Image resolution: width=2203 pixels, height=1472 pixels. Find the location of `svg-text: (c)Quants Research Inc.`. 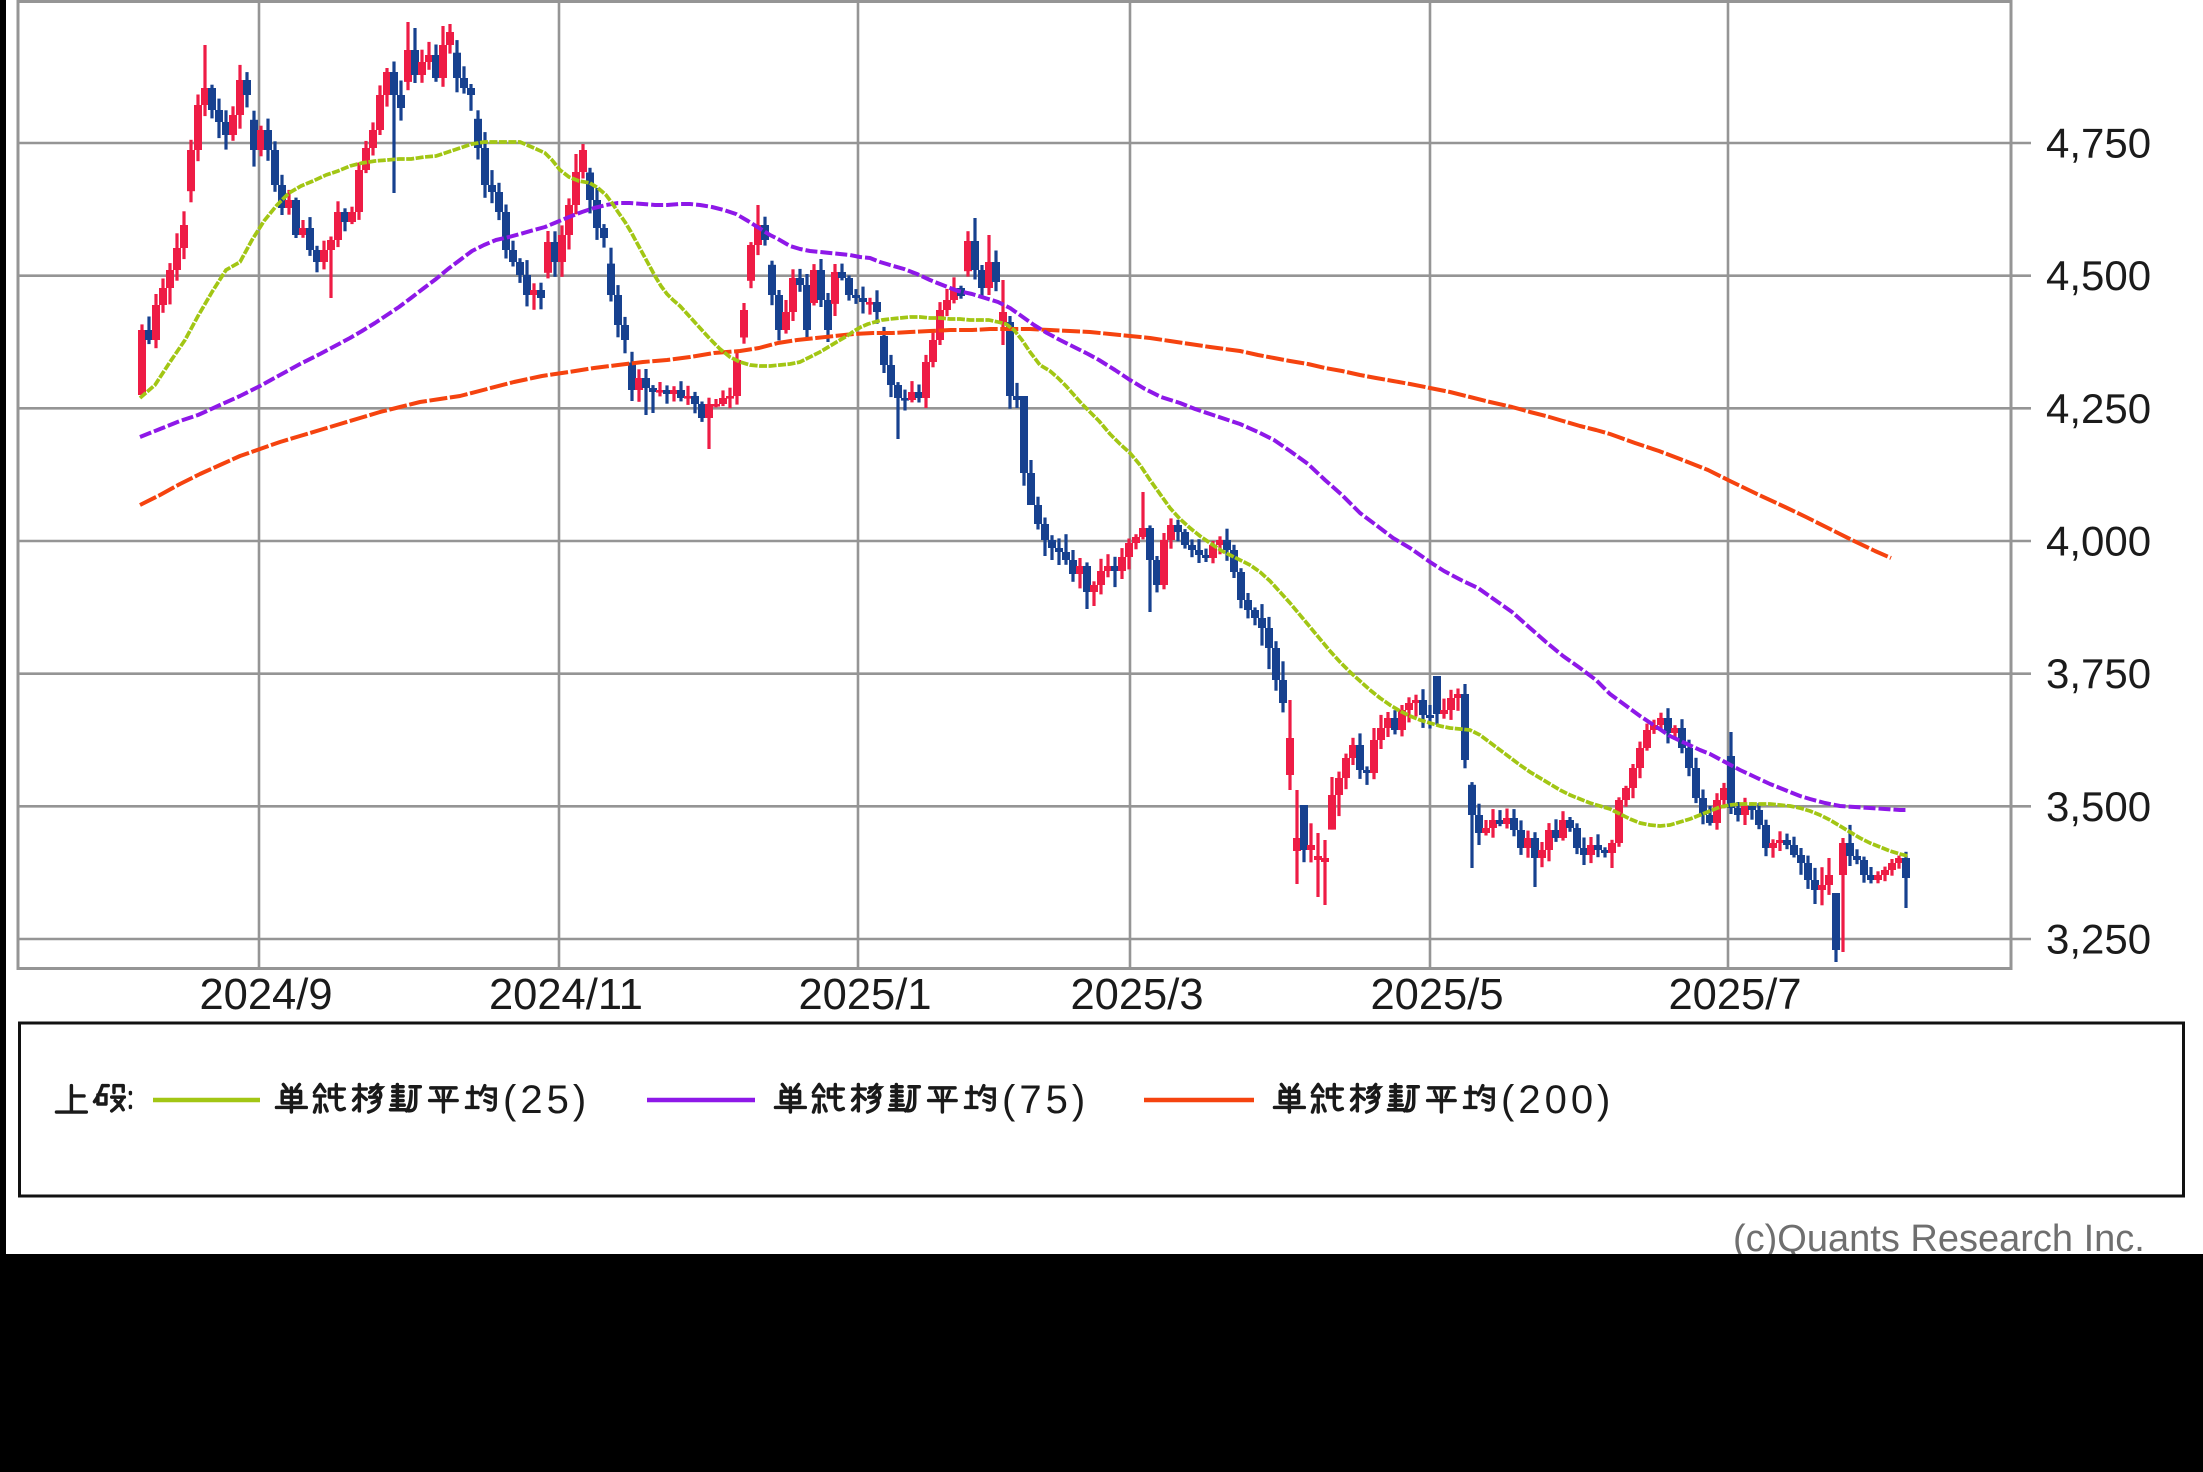

svg-text: (c)Quants Research Inc. is located at coordinates (1939, 1239).